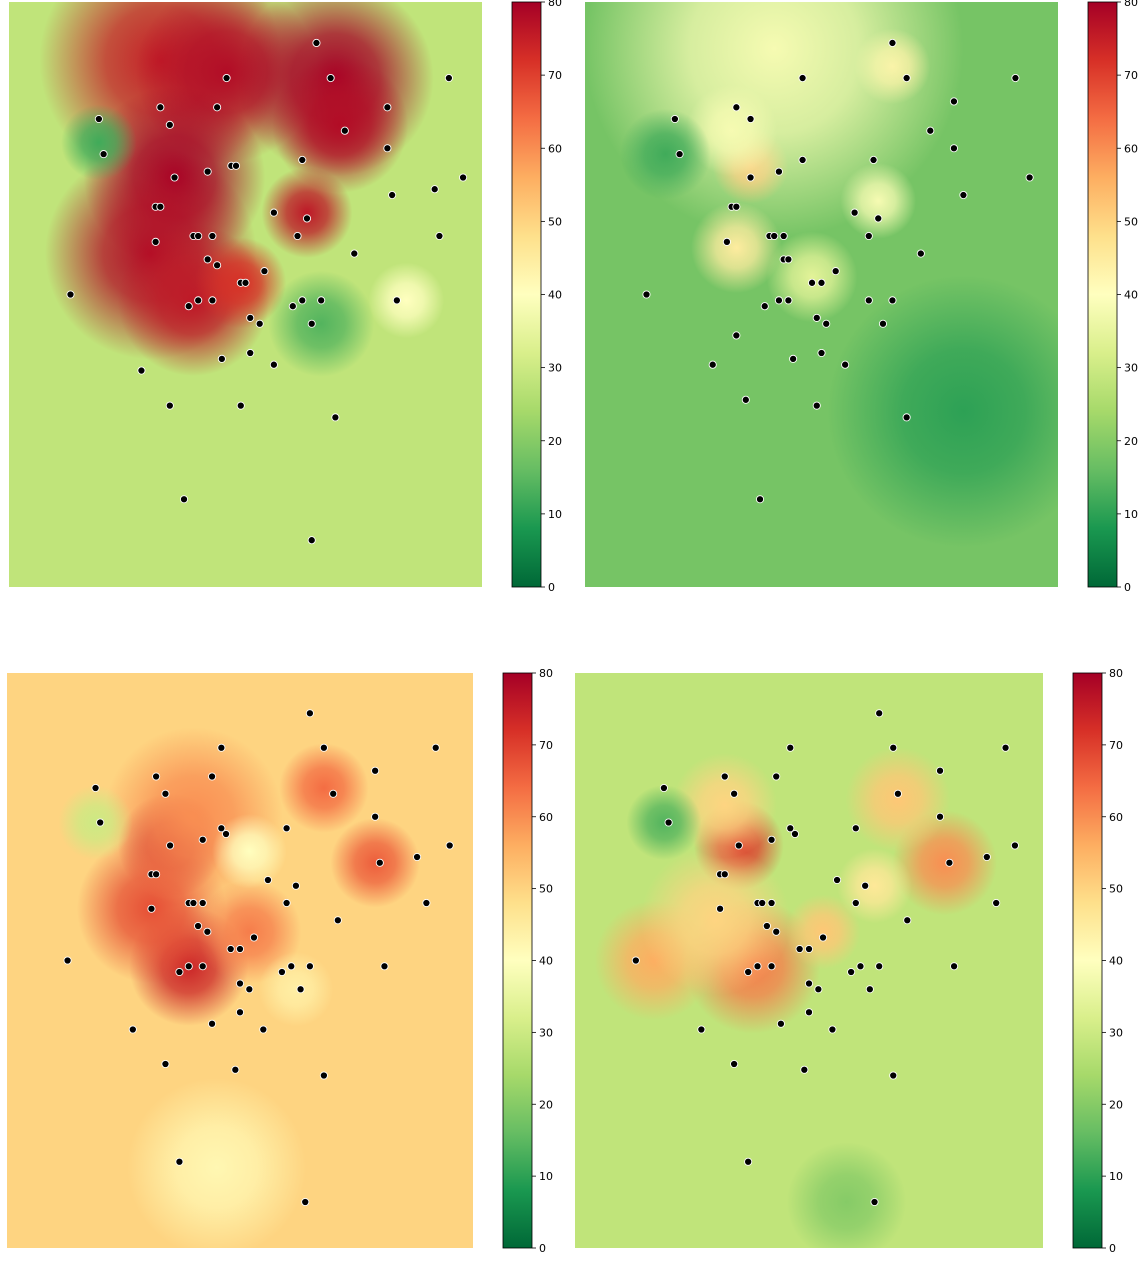 The width and height of the screenshot is (1148, 1272). What do you see at coordinates (1127, 587) in the screenshot?
I see `colorbar-tick-label: 0` at bounding box center [1127, 587].